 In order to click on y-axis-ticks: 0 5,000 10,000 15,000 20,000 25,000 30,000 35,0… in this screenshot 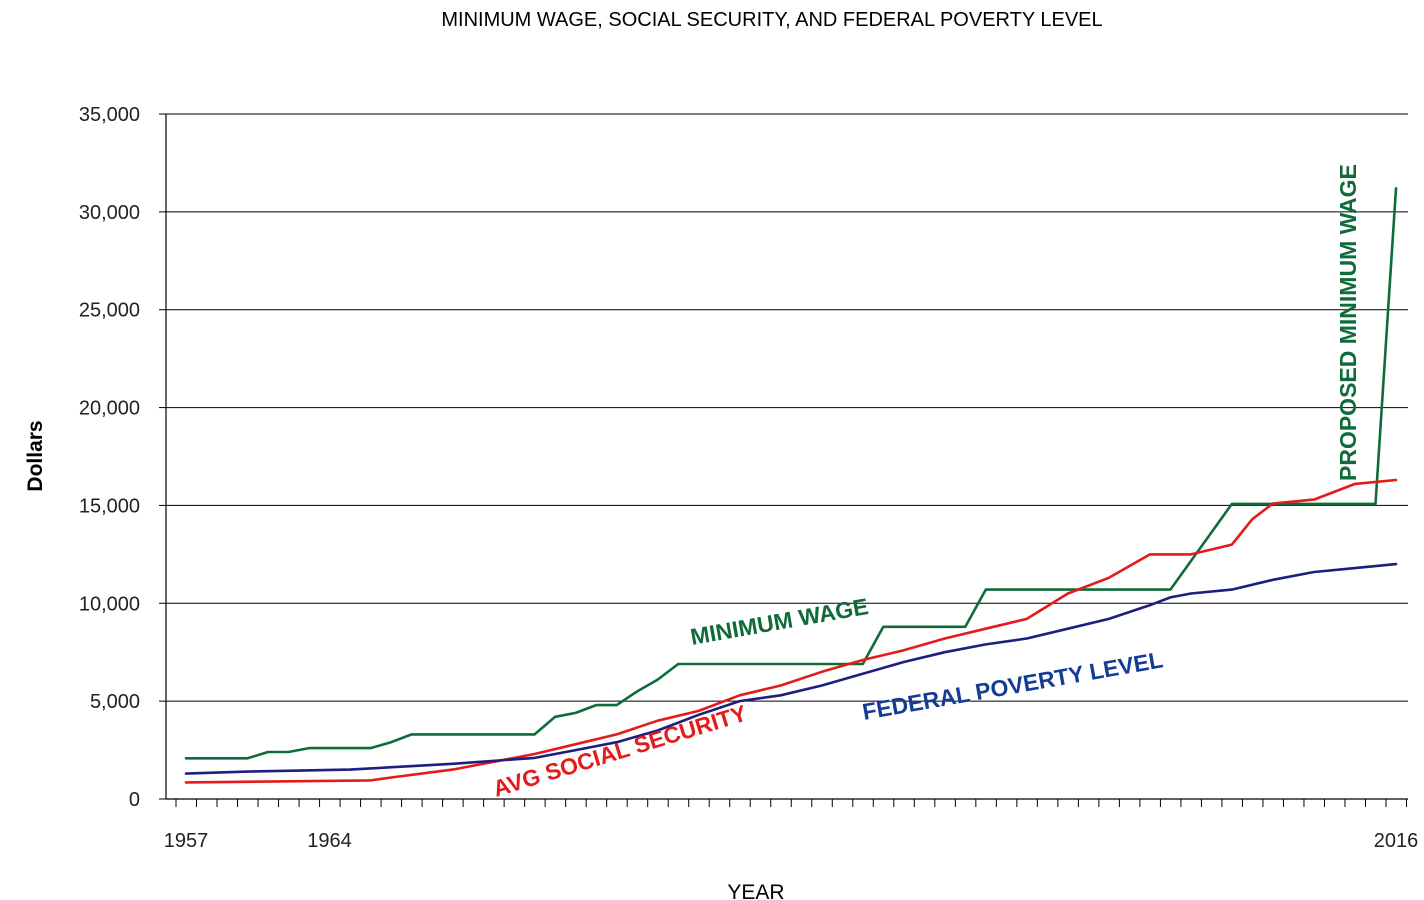, I will do `click(122, 457)`.